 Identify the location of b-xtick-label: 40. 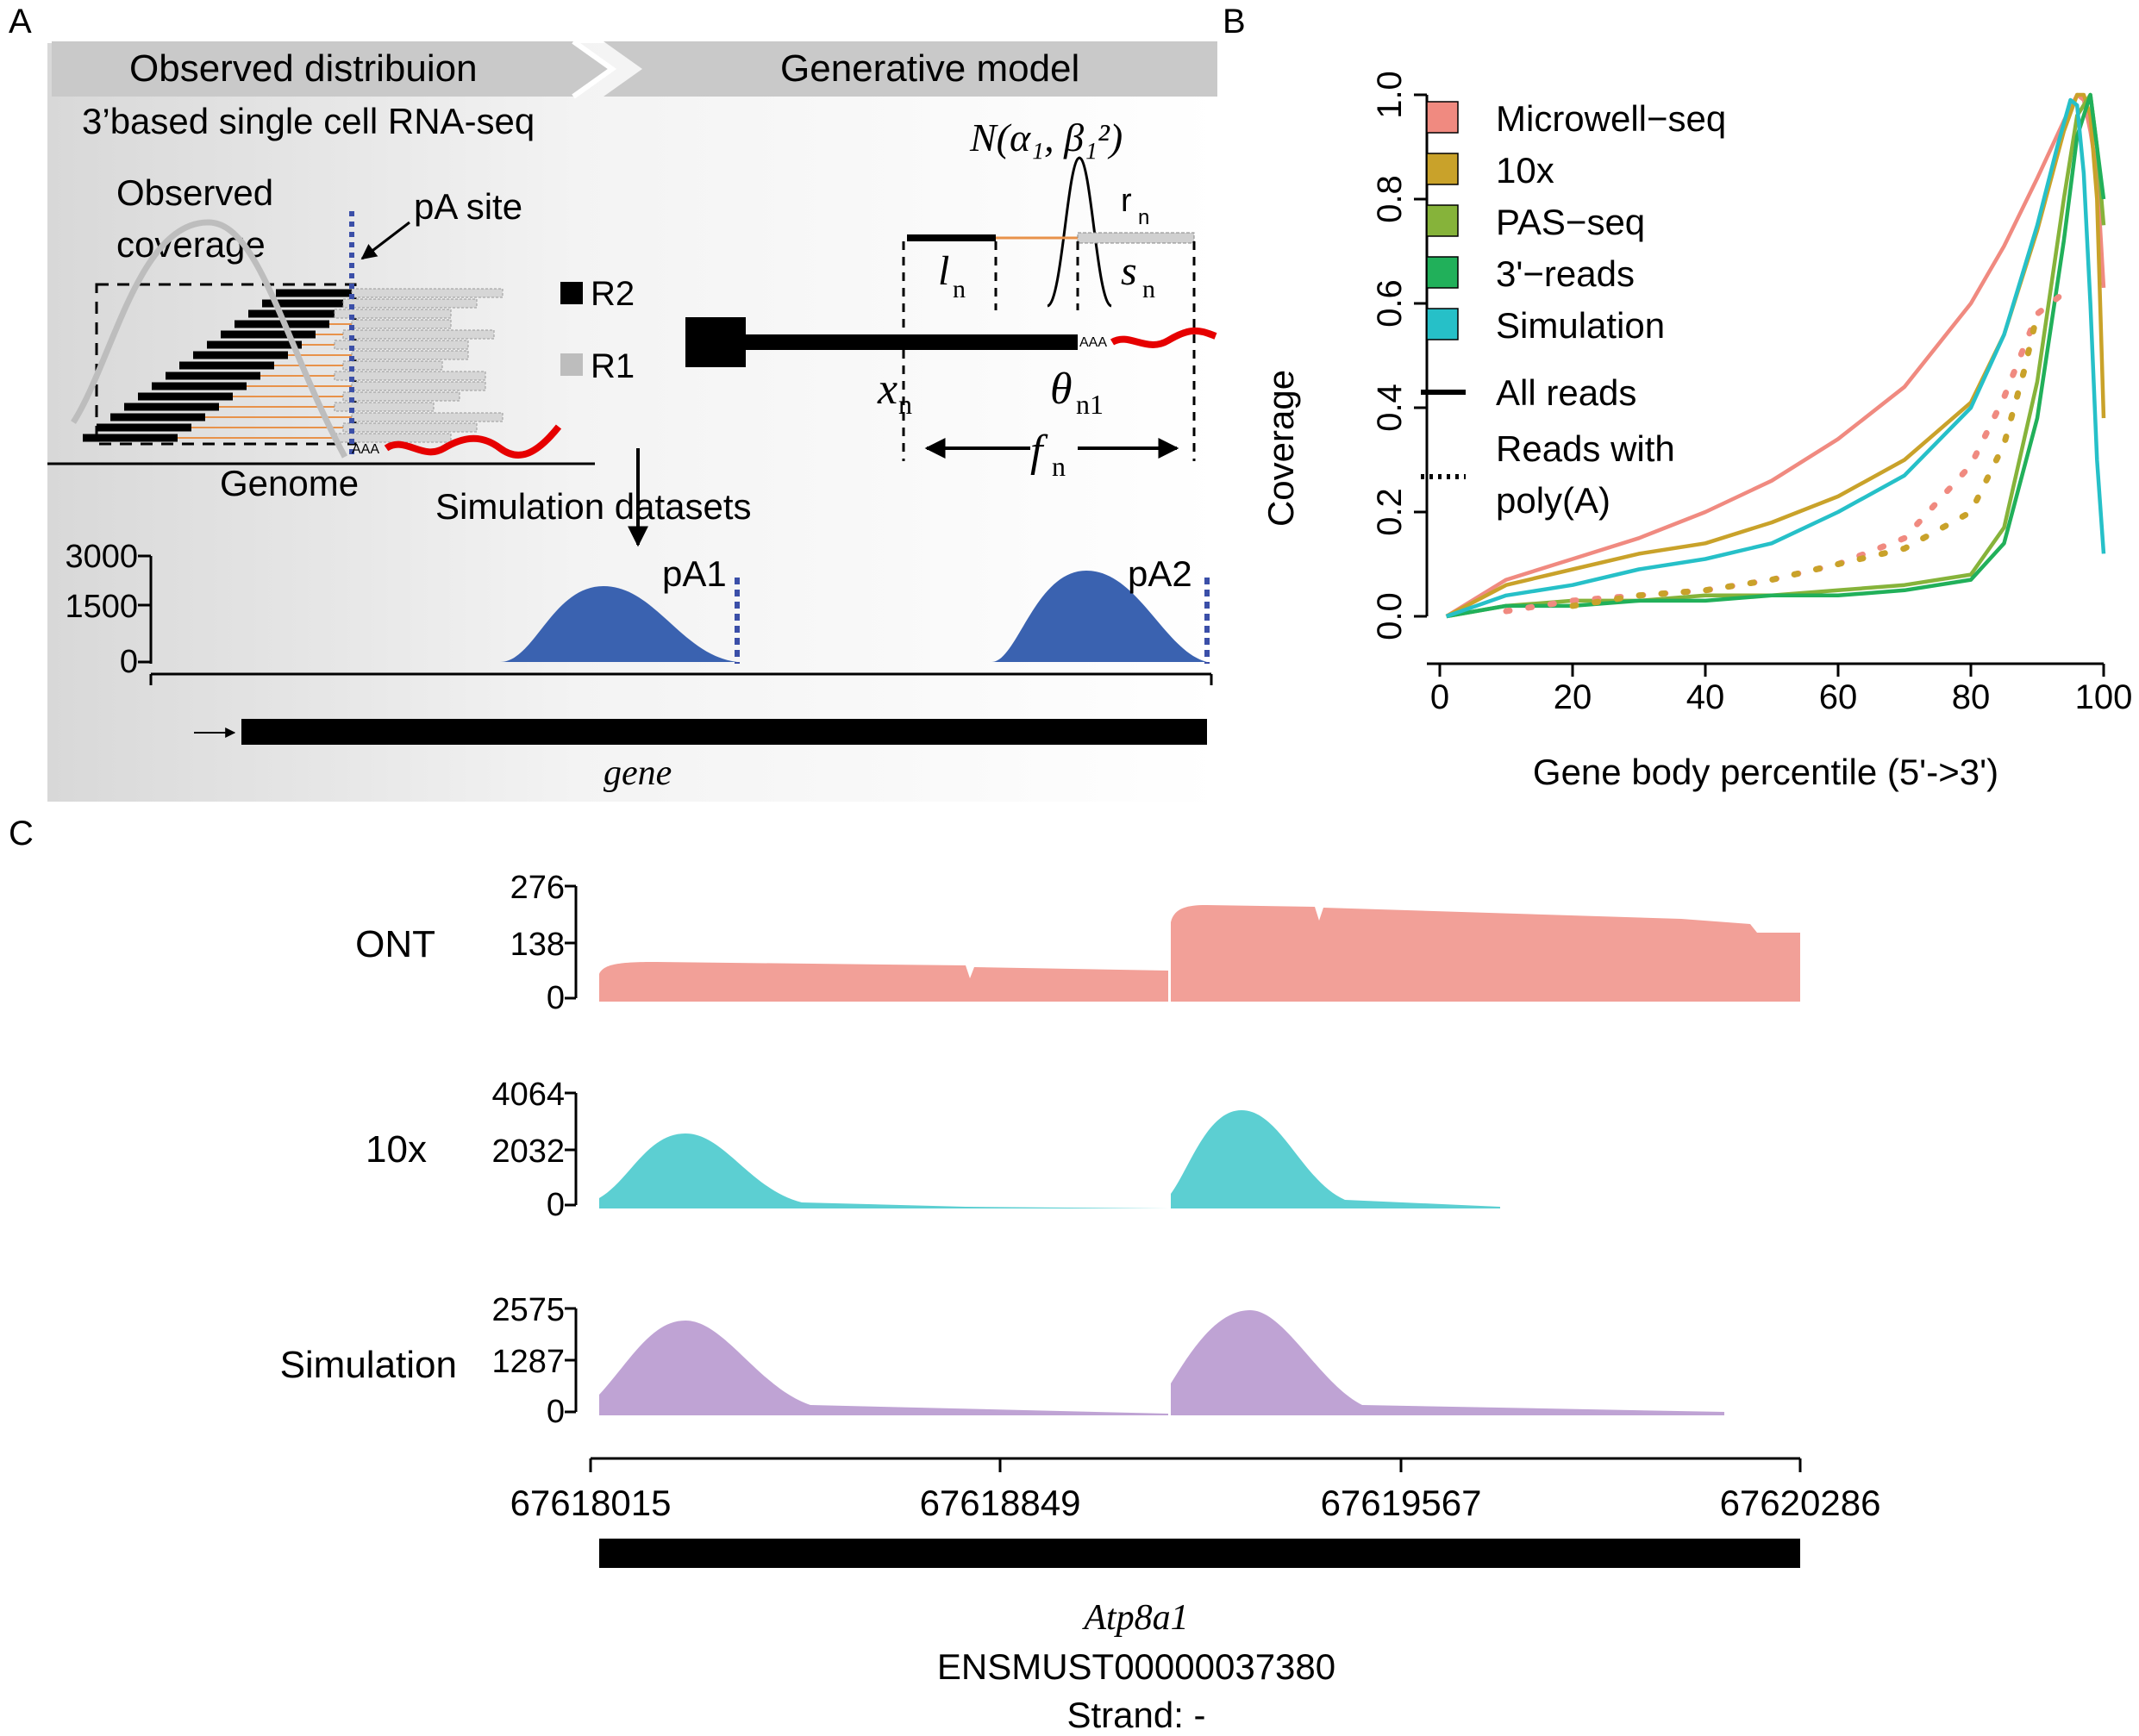
(1706, 697).